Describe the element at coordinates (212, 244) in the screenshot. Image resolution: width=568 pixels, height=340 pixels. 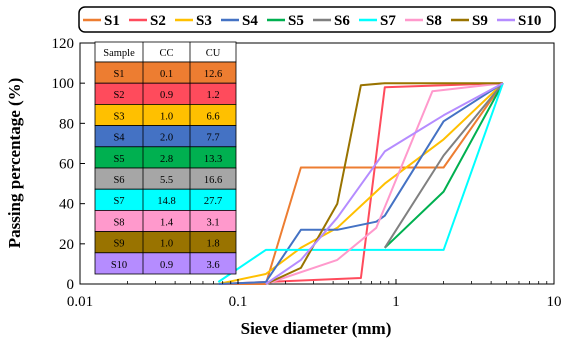
I see `table-cell: 1.8` at that location.